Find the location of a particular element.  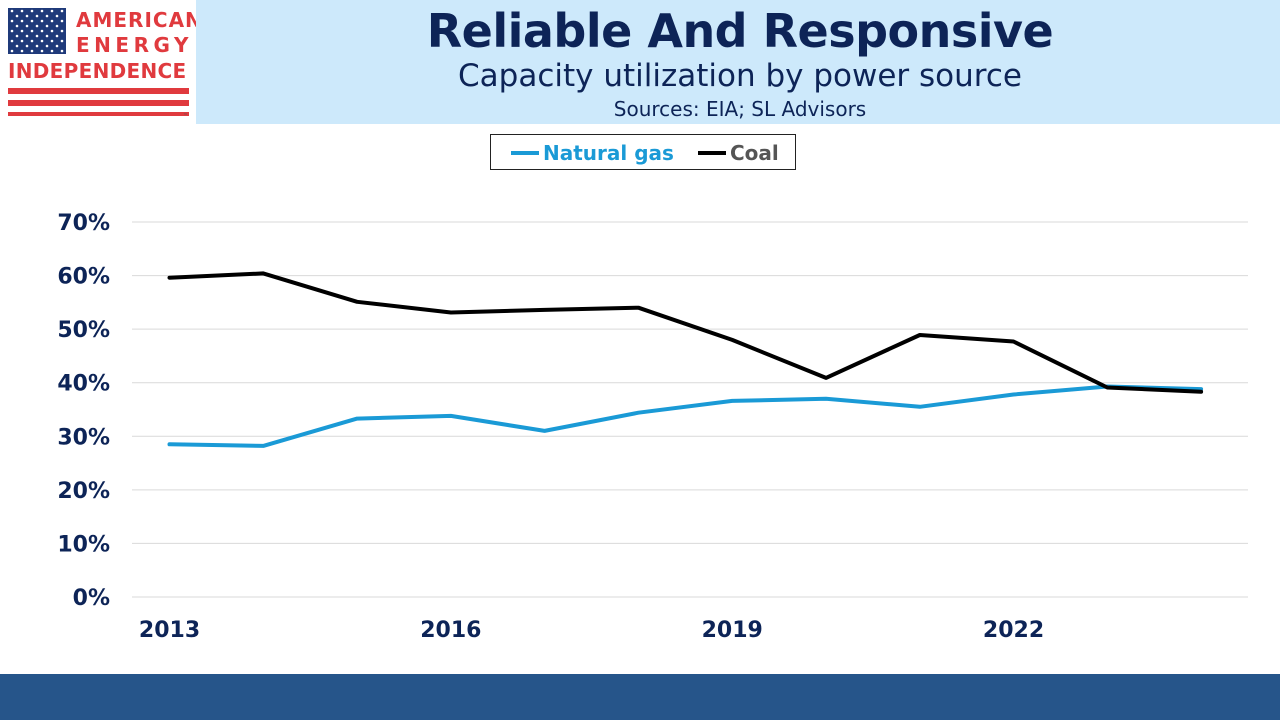

logo-line-3: INDEPENDENCE is located at coordinates (97, 71).